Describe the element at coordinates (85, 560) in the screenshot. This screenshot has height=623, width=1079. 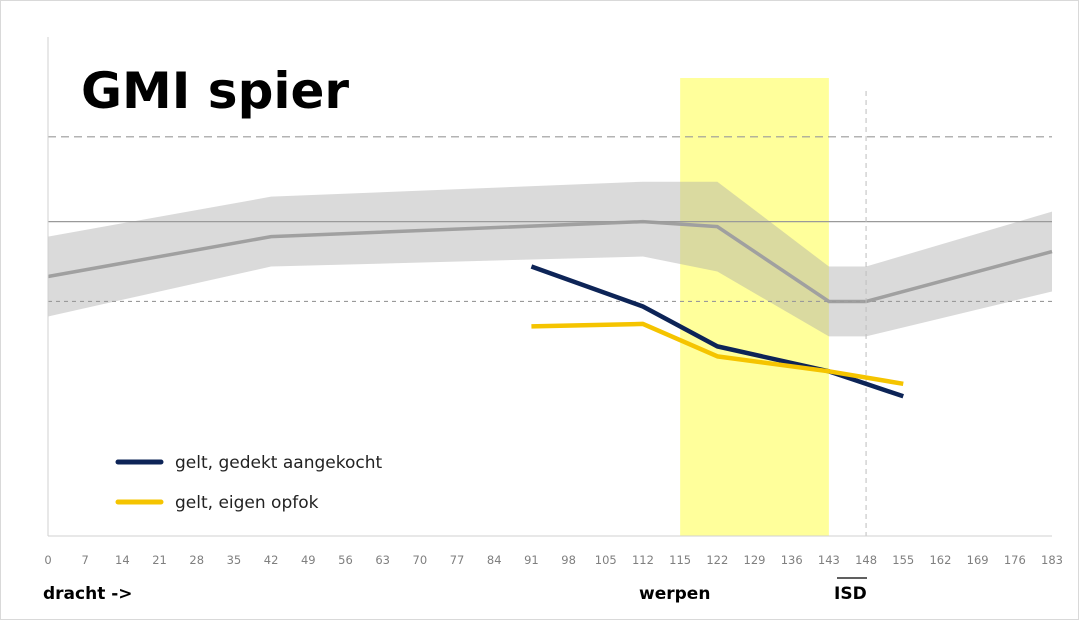
I see `x-tick-label: 7` at that location.